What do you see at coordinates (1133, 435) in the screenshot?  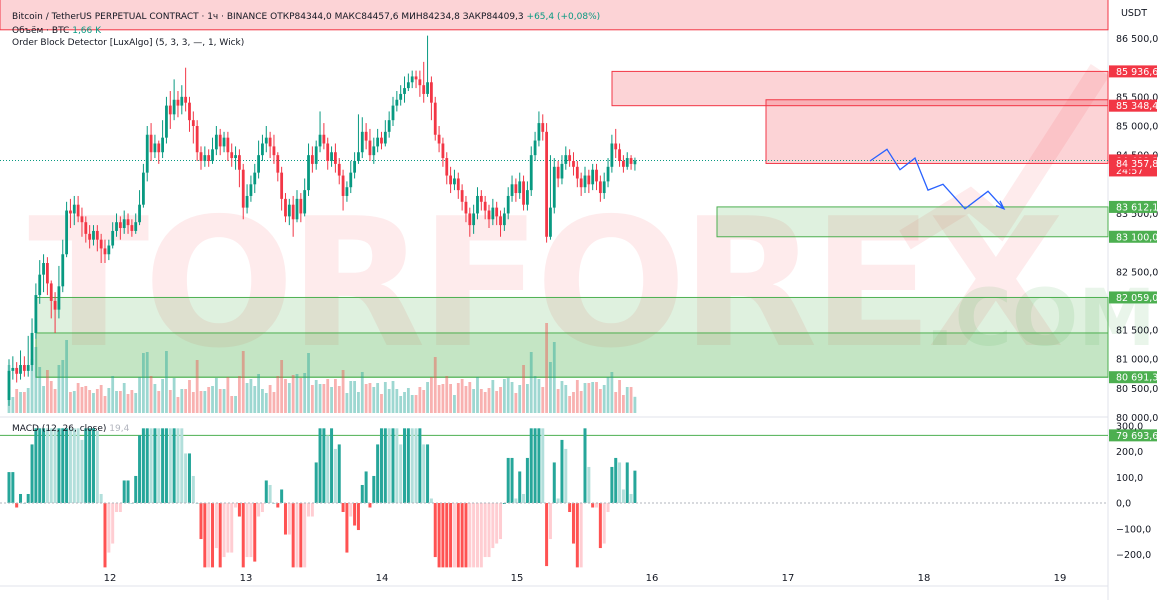 I see `price-tag: 79 693,6` at bounding box center [1133, 435].